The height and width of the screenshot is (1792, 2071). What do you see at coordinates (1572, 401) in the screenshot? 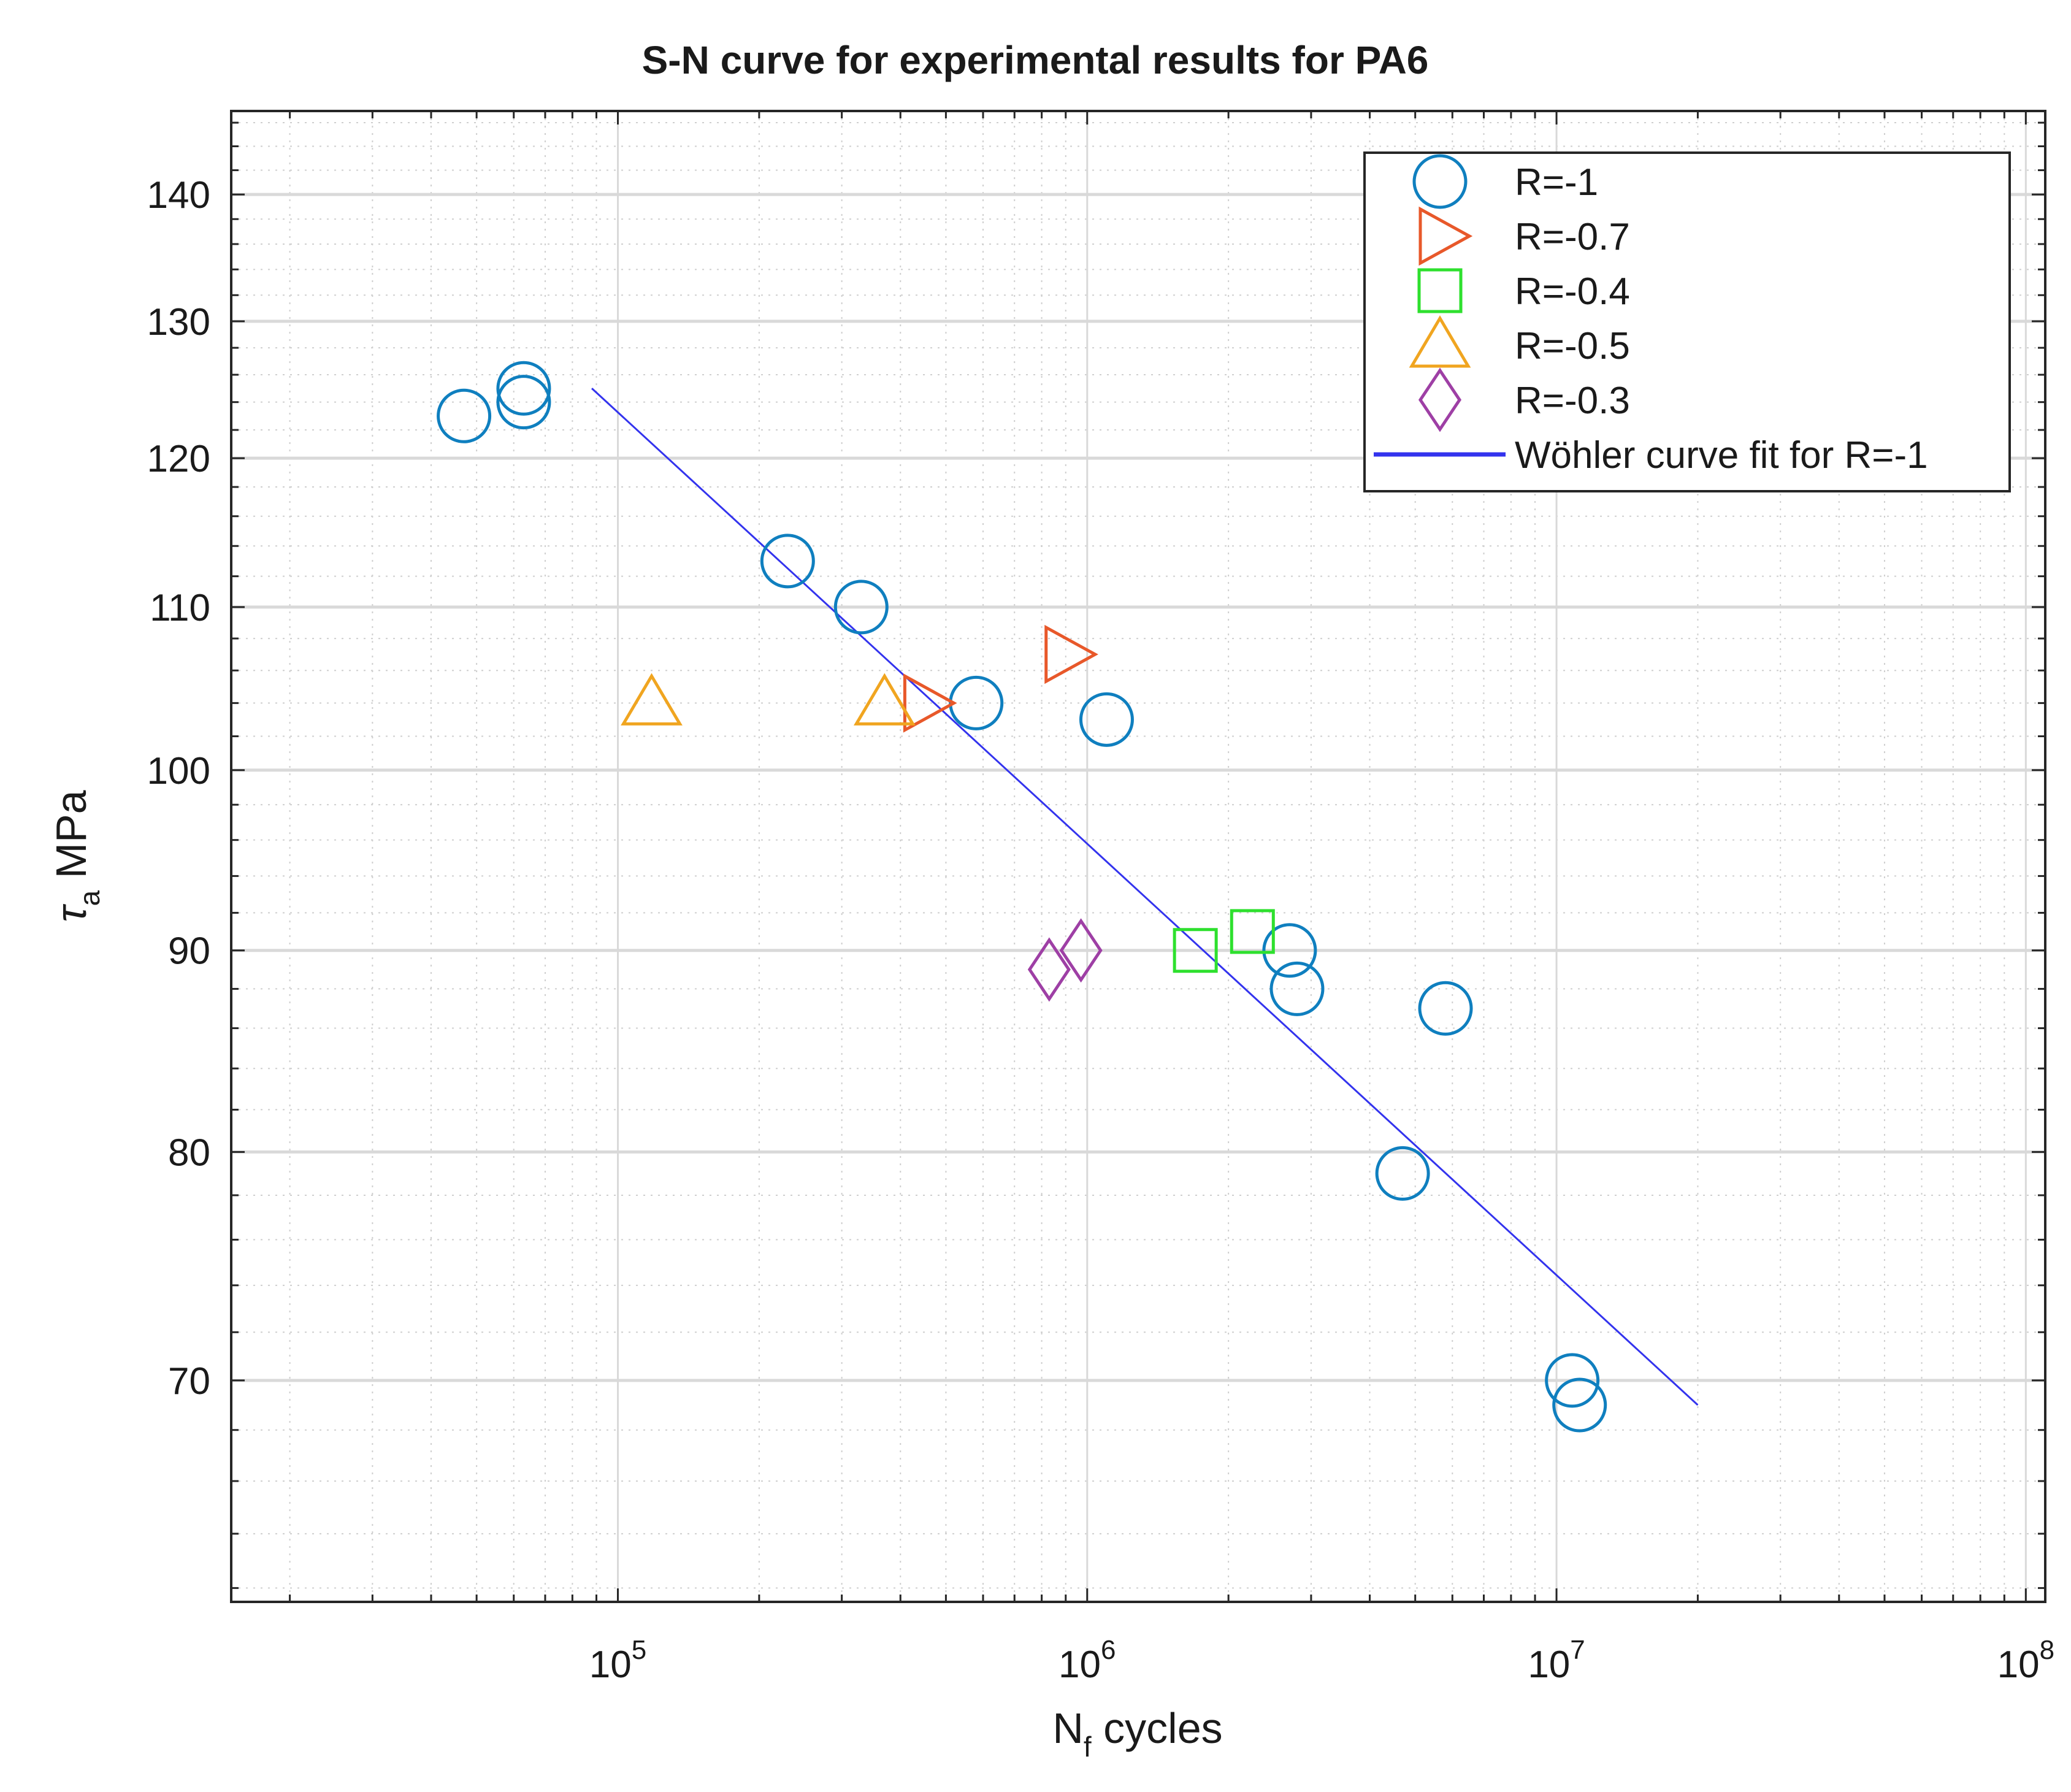
I see `legend-label: R=-0.3` at bounding box center [1572, 401].